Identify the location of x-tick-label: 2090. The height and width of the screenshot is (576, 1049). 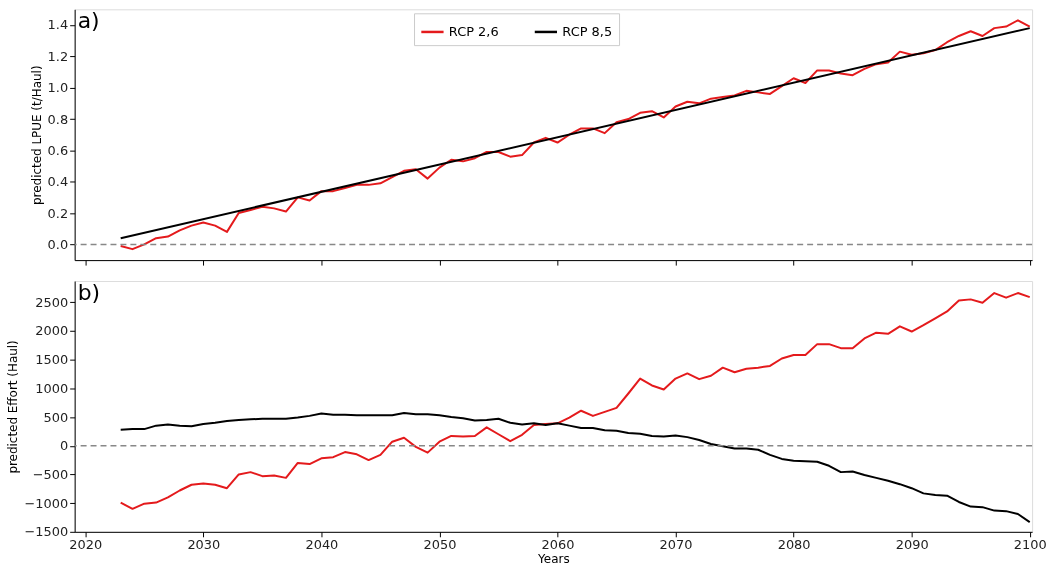
(912, 545).